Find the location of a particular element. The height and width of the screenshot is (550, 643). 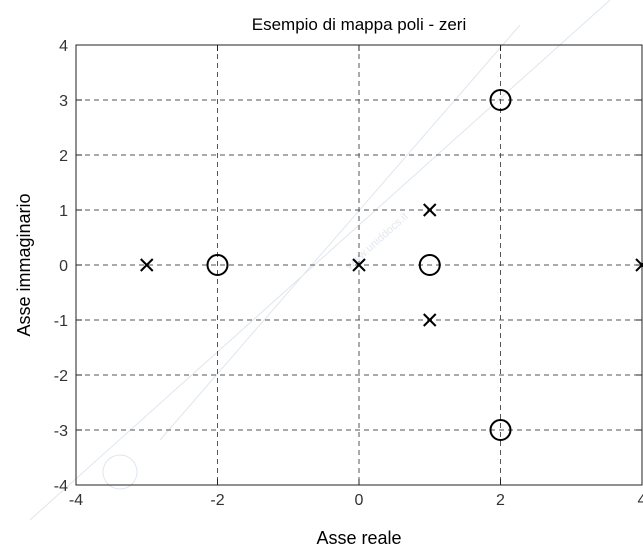

x-tick-label: 0 is located at coordinates (359, 500).